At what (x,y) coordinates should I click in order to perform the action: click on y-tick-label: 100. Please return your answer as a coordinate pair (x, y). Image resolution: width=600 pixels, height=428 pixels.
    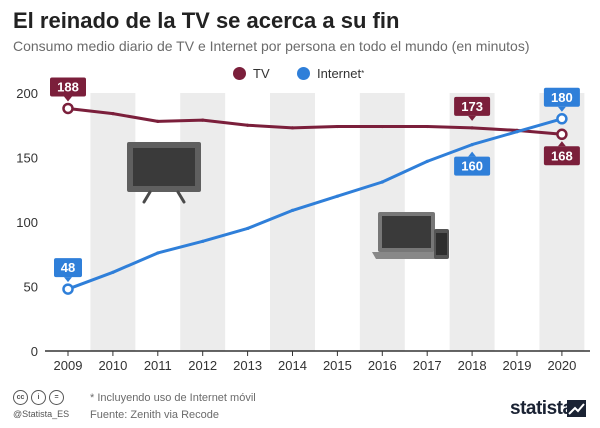
    Looking at the image, I should click on (27, 222).